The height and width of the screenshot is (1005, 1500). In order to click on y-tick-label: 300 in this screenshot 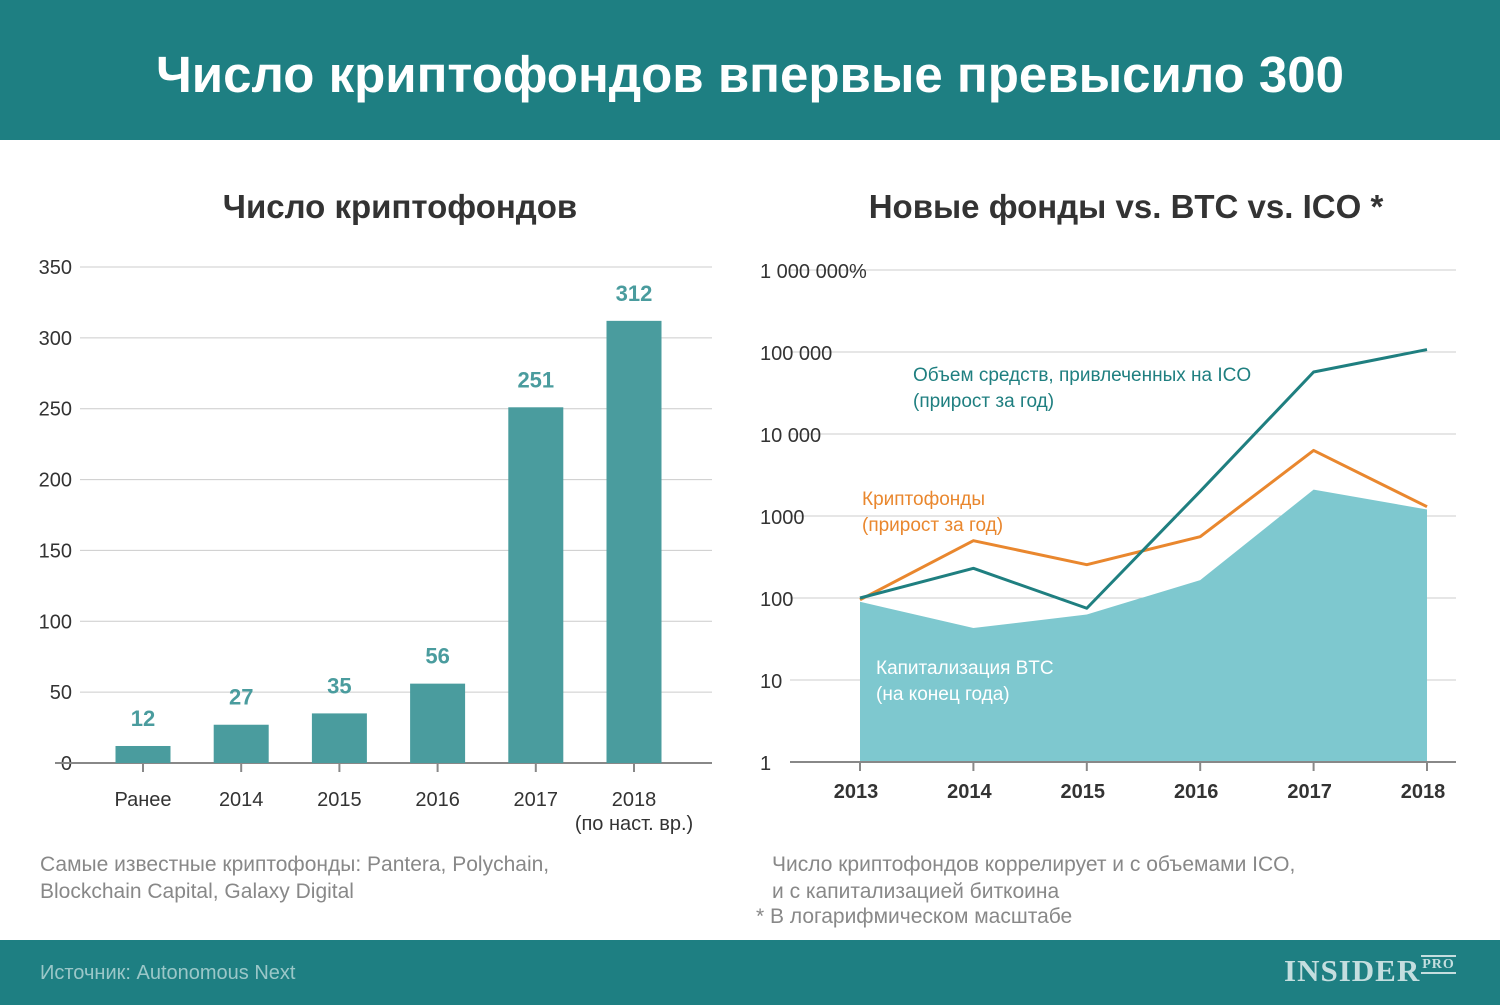, I will do `click(55, 339)`.